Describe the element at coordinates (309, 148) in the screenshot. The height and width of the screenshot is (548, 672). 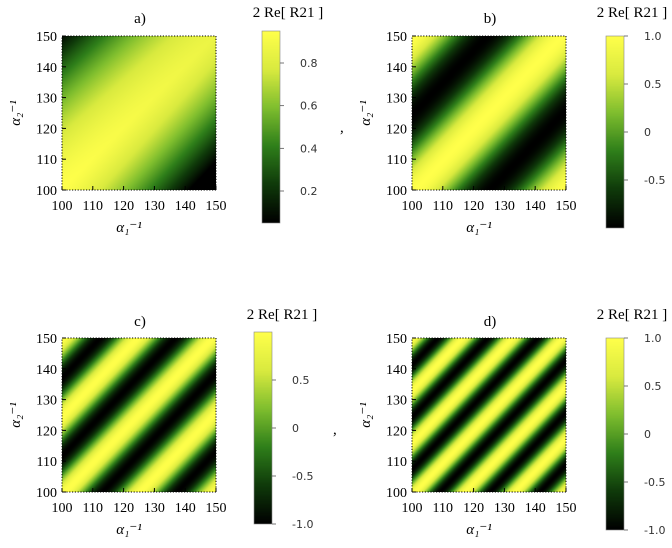
I see `colorbar-tick-label: 0.4` at that location.